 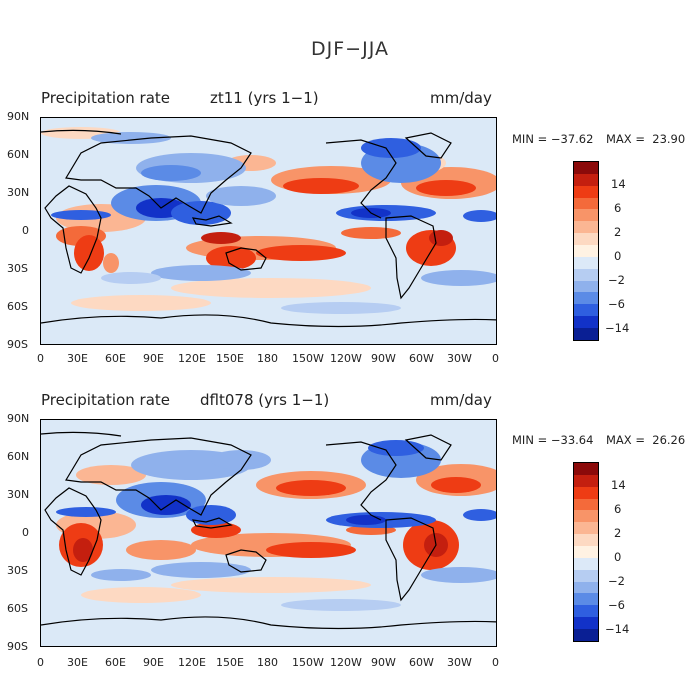 What do you see at coordinates (18, 192) in the screenshot?
I see `panel1-lat-label: 30N` at bounding box center [18, 192].